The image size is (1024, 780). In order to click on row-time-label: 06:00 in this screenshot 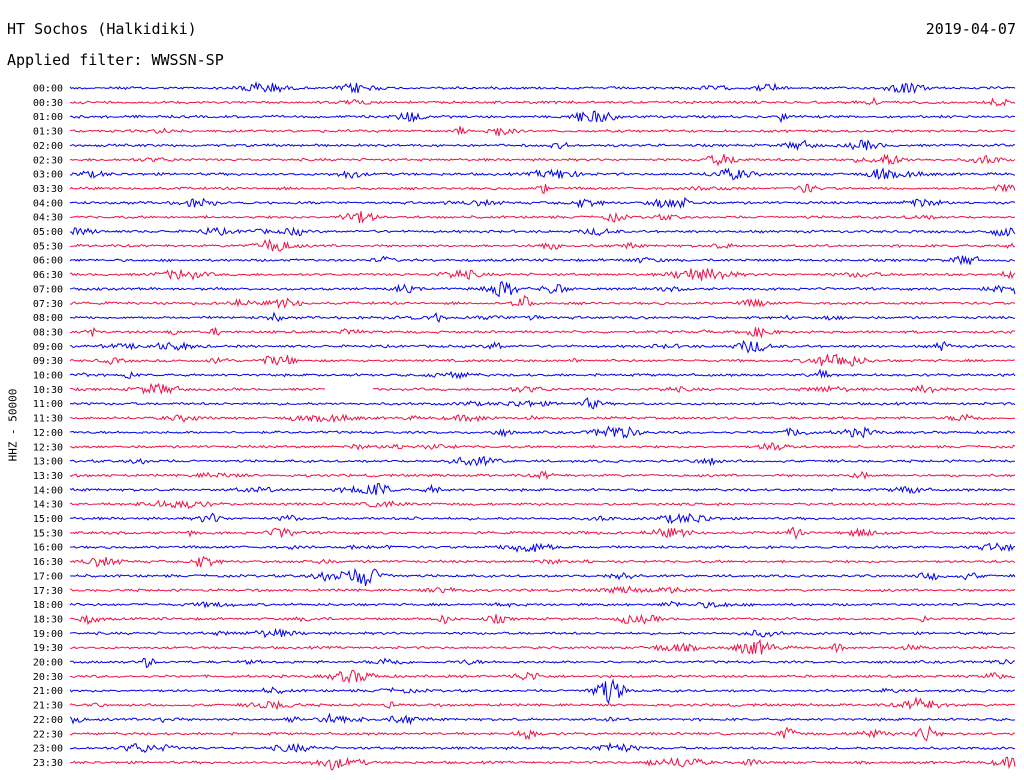, I will do `click(48, 261)`.